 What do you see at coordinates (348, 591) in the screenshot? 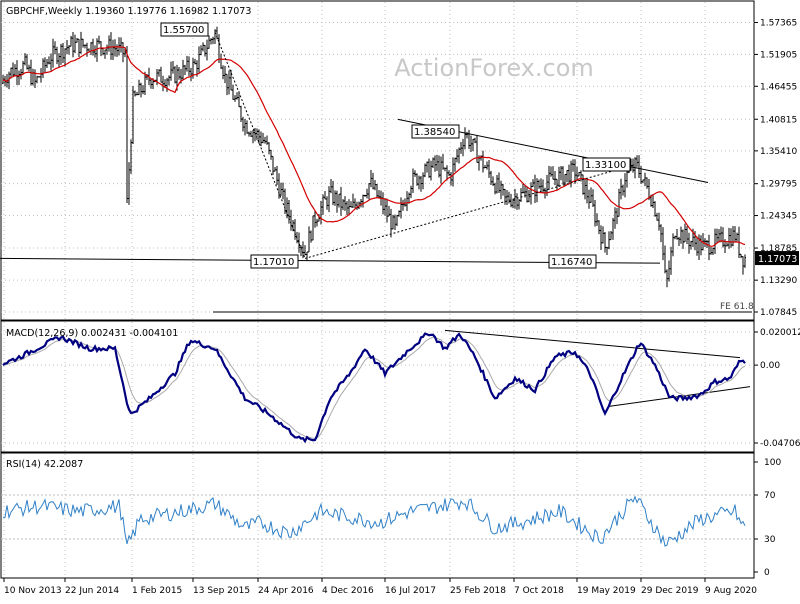
I see `x-tick-label: 4 Dec 2016` at bounding box center [348, 591].